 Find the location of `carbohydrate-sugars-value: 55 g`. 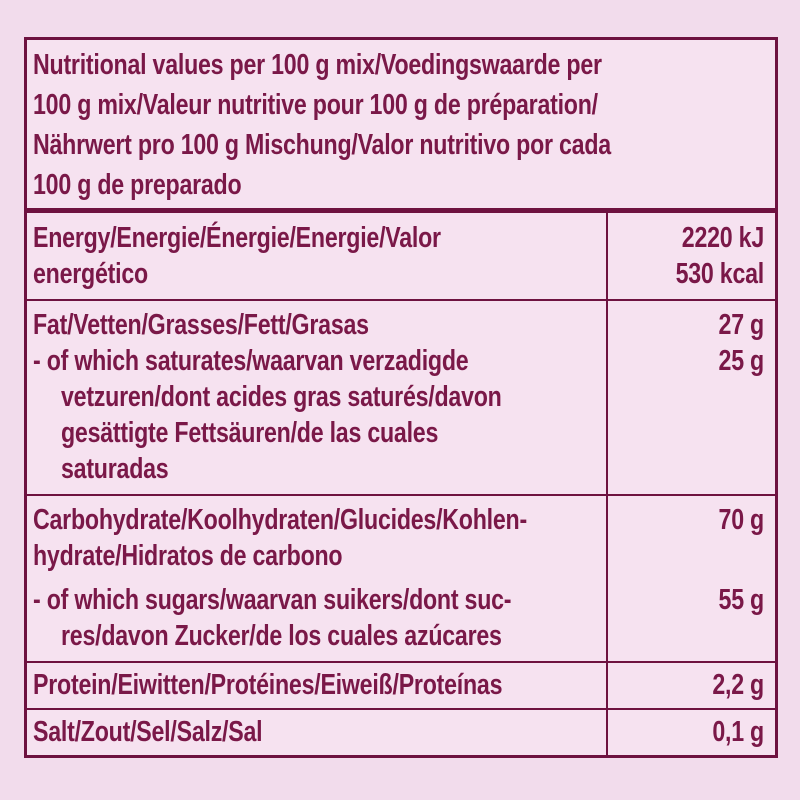

carbohydrate-sugars-value: 55 g is located at coordinates (741, 600).